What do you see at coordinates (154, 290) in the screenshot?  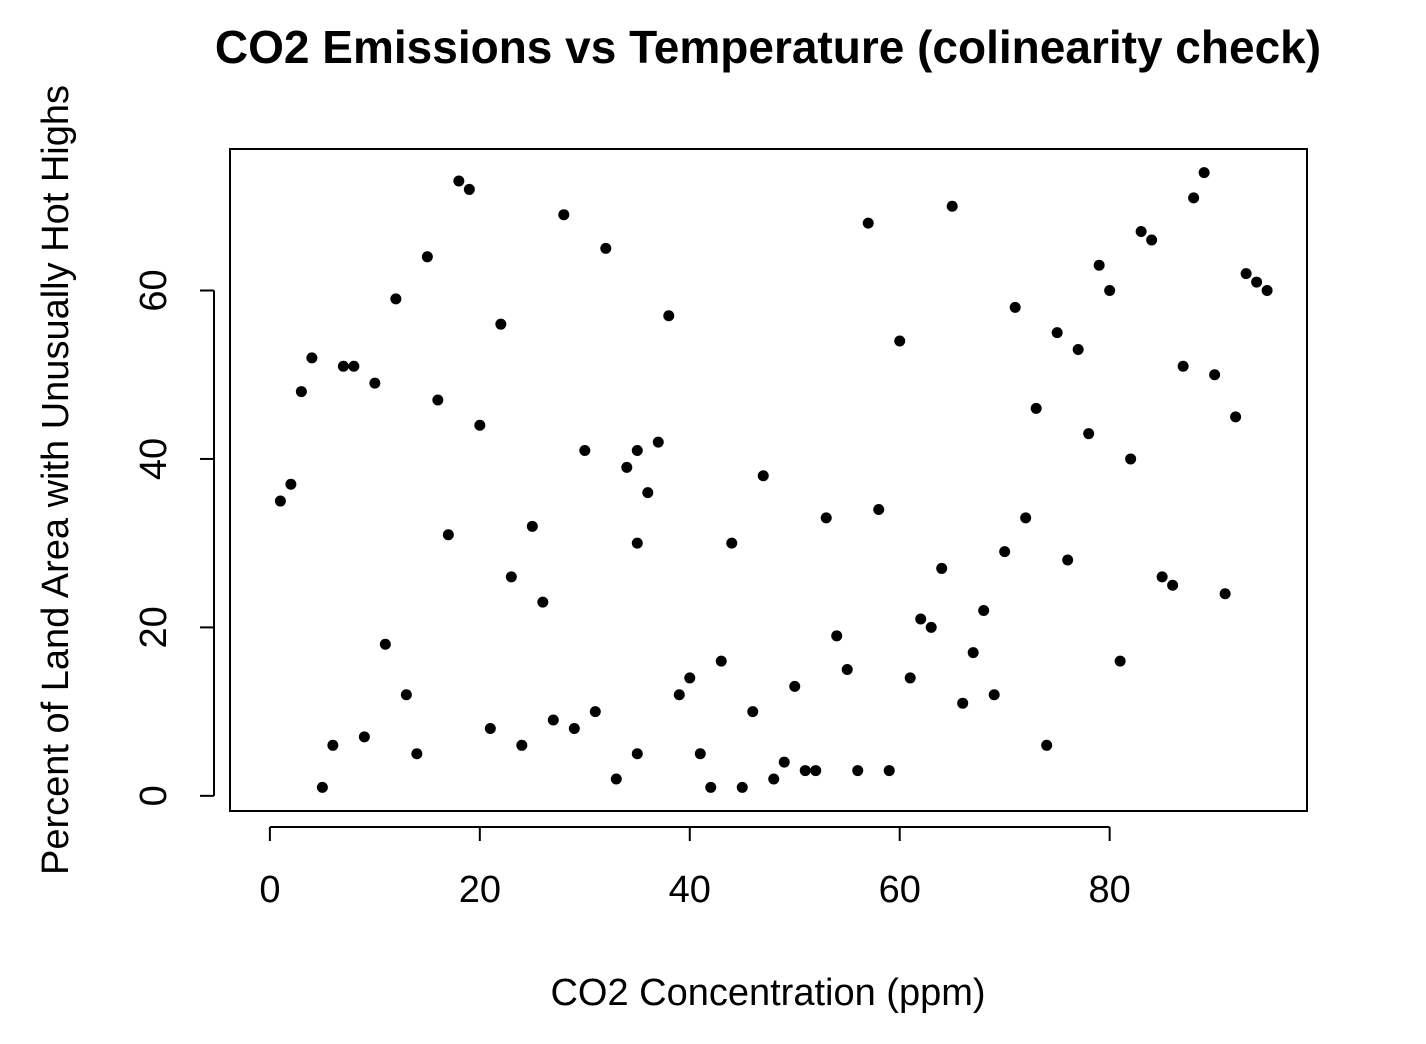 I see `y-tick-label: 60` at bounding box center [154, 290].